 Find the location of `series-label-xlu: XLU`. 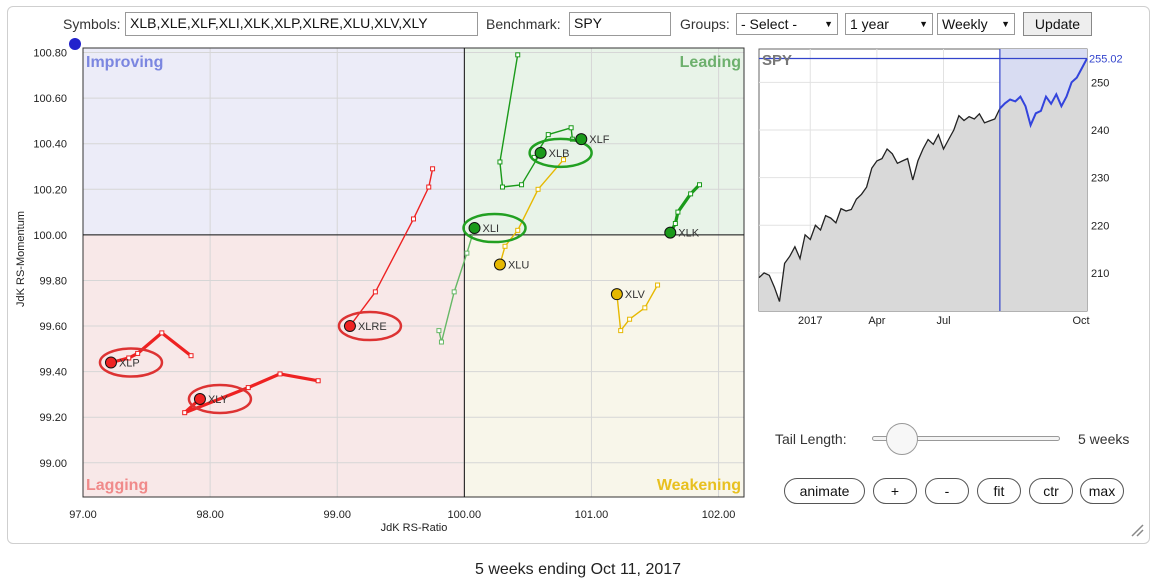

series-label-xlu: XLU is located at coordinates (518, 266).